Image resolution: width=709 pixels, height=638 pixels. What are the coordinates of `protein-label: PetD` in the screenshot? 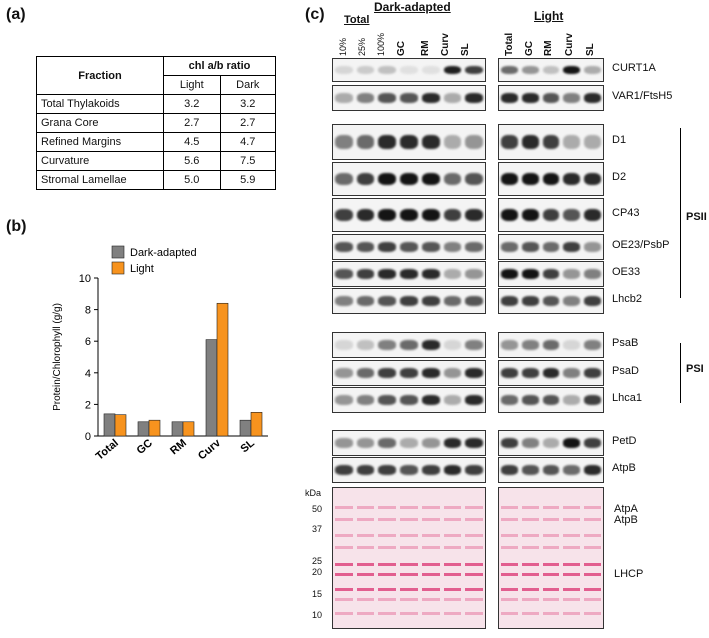 It's located at (624, 441).